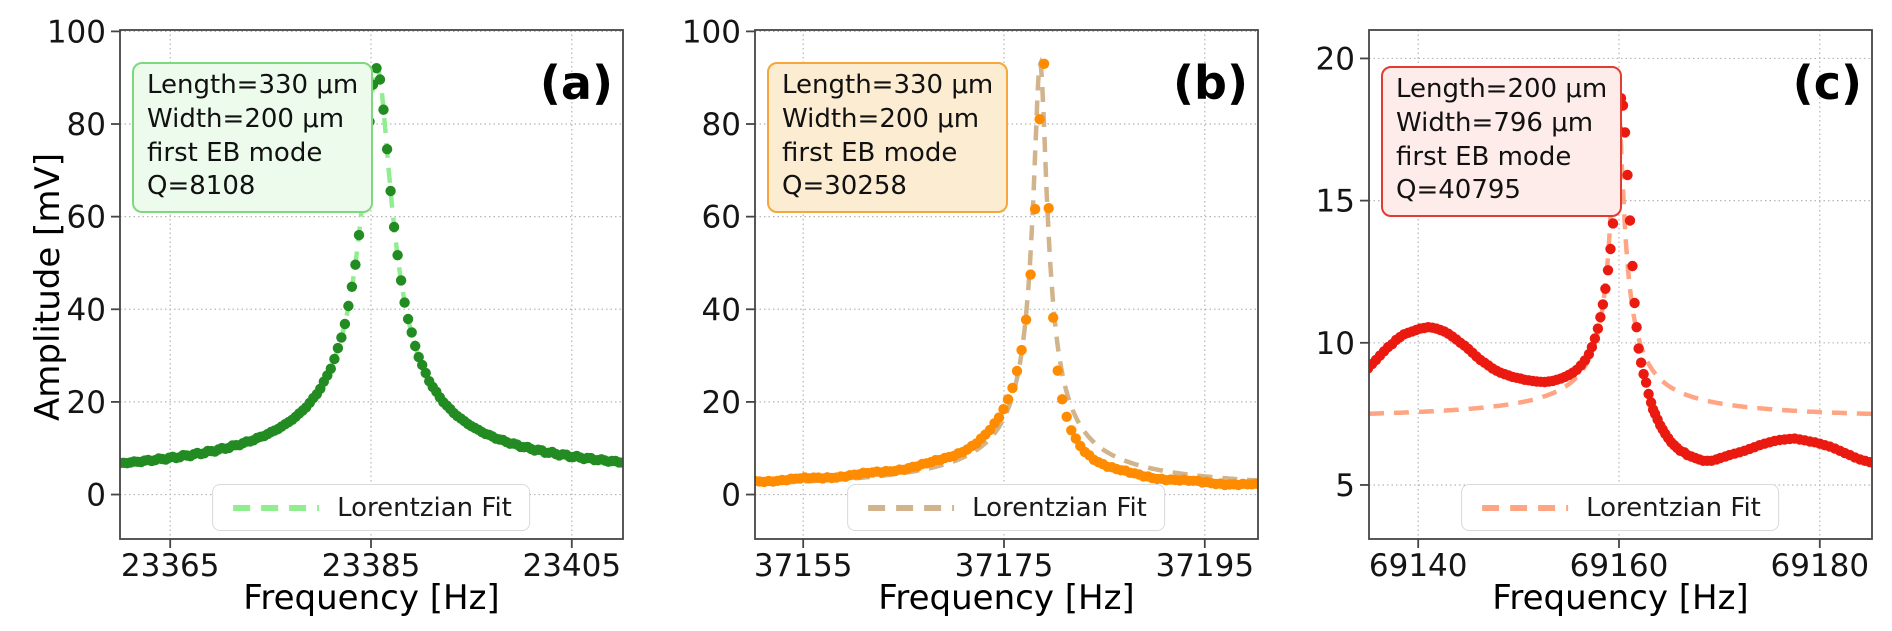 Image resolution: width=1892 pixels, height=631 pixels. Describe the element at coordinates (48, 287) in the screenshot. I see `y-axis-label: Amplitude [mV]` at that location.